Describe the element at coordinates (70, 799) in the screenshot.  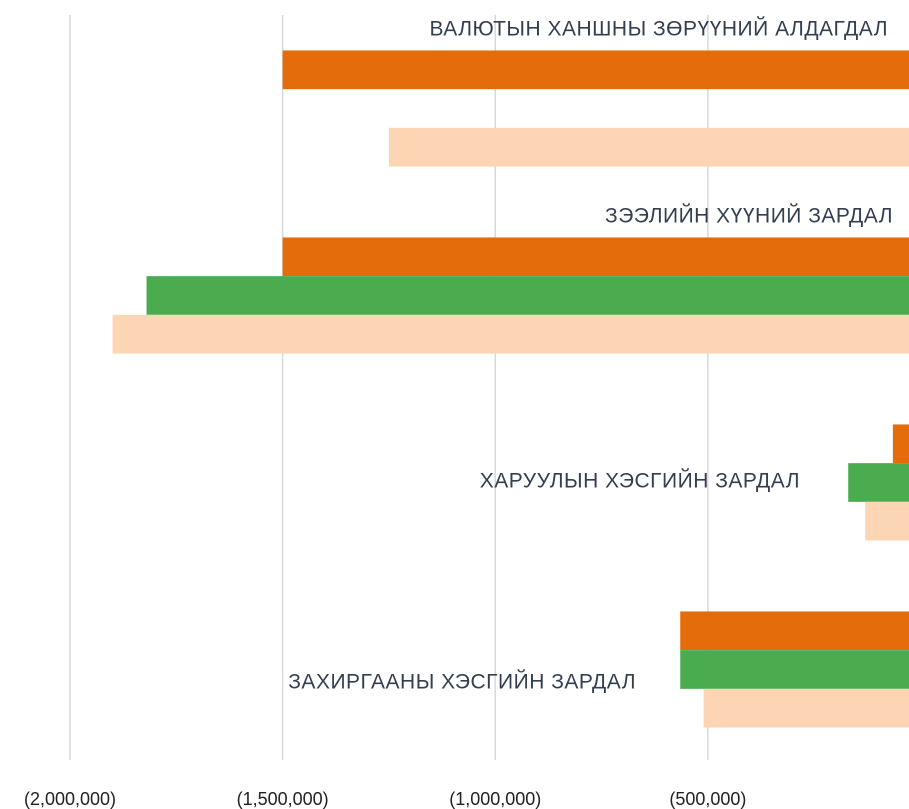
I see `x-tick-label: (2,000,000)` at that location.